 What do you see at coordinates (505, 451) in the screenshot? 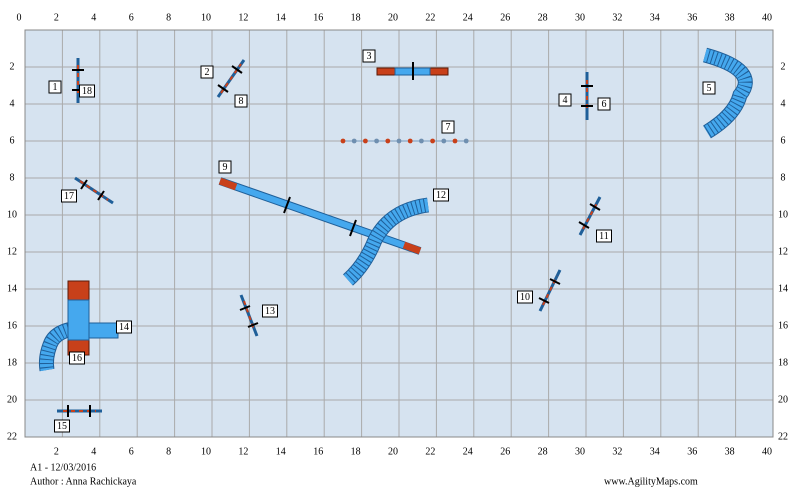
I see `x-label-bottom: 26` at bounding box center [505, 451].